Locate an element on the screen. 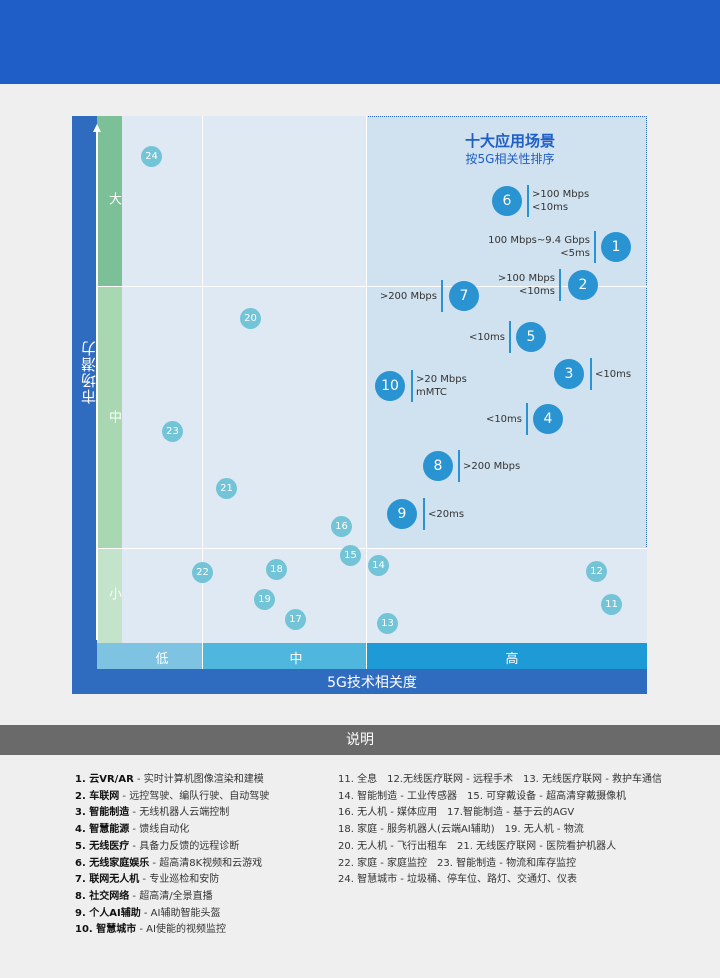  y-level-high-bar is located at coordinates (109, 201).